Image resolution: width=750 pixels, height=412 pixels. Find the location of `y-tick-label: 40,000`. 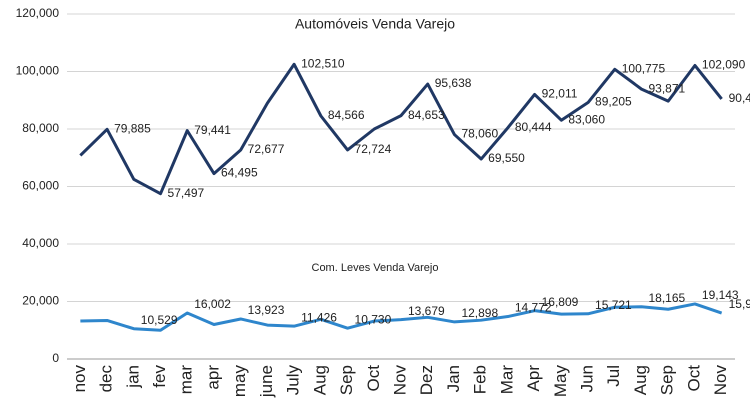

y-tick-label: 40,000 is located at coordinates (40, 243).